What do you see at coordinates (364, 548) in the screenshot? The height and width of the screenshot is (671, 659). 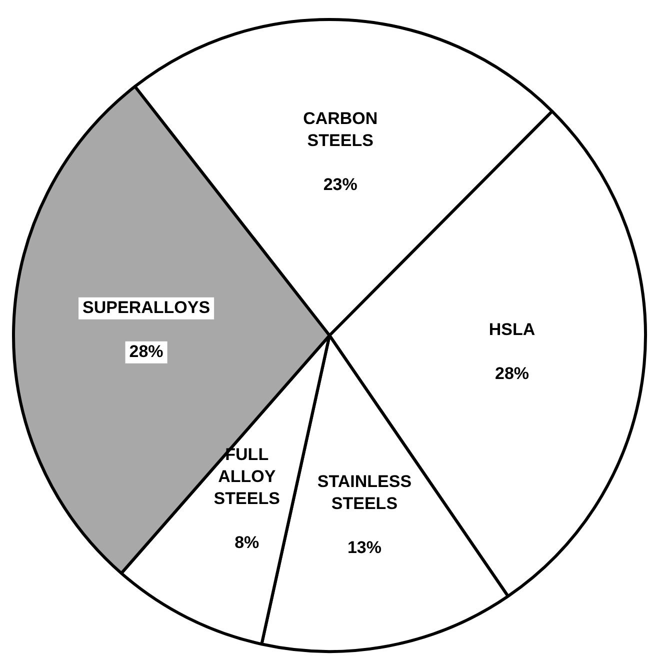 I see `data-label: 13%` at bounding box center [364, 548].